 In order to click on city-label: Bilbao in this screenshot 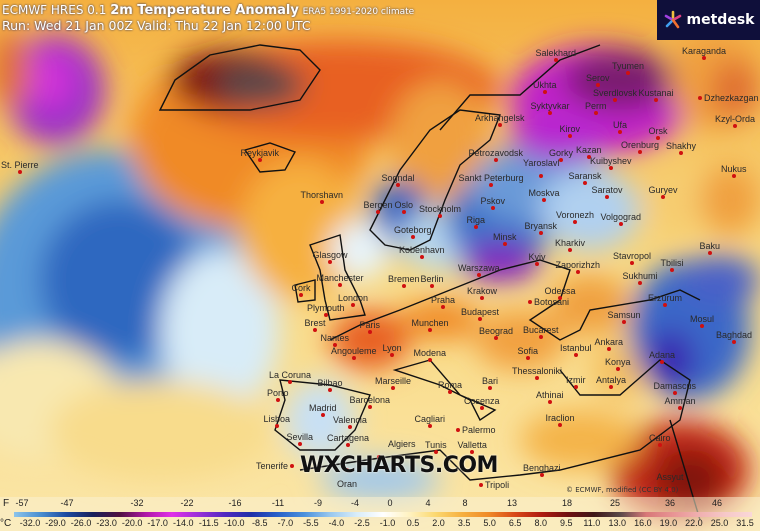, I will do `click(330, 383)`.